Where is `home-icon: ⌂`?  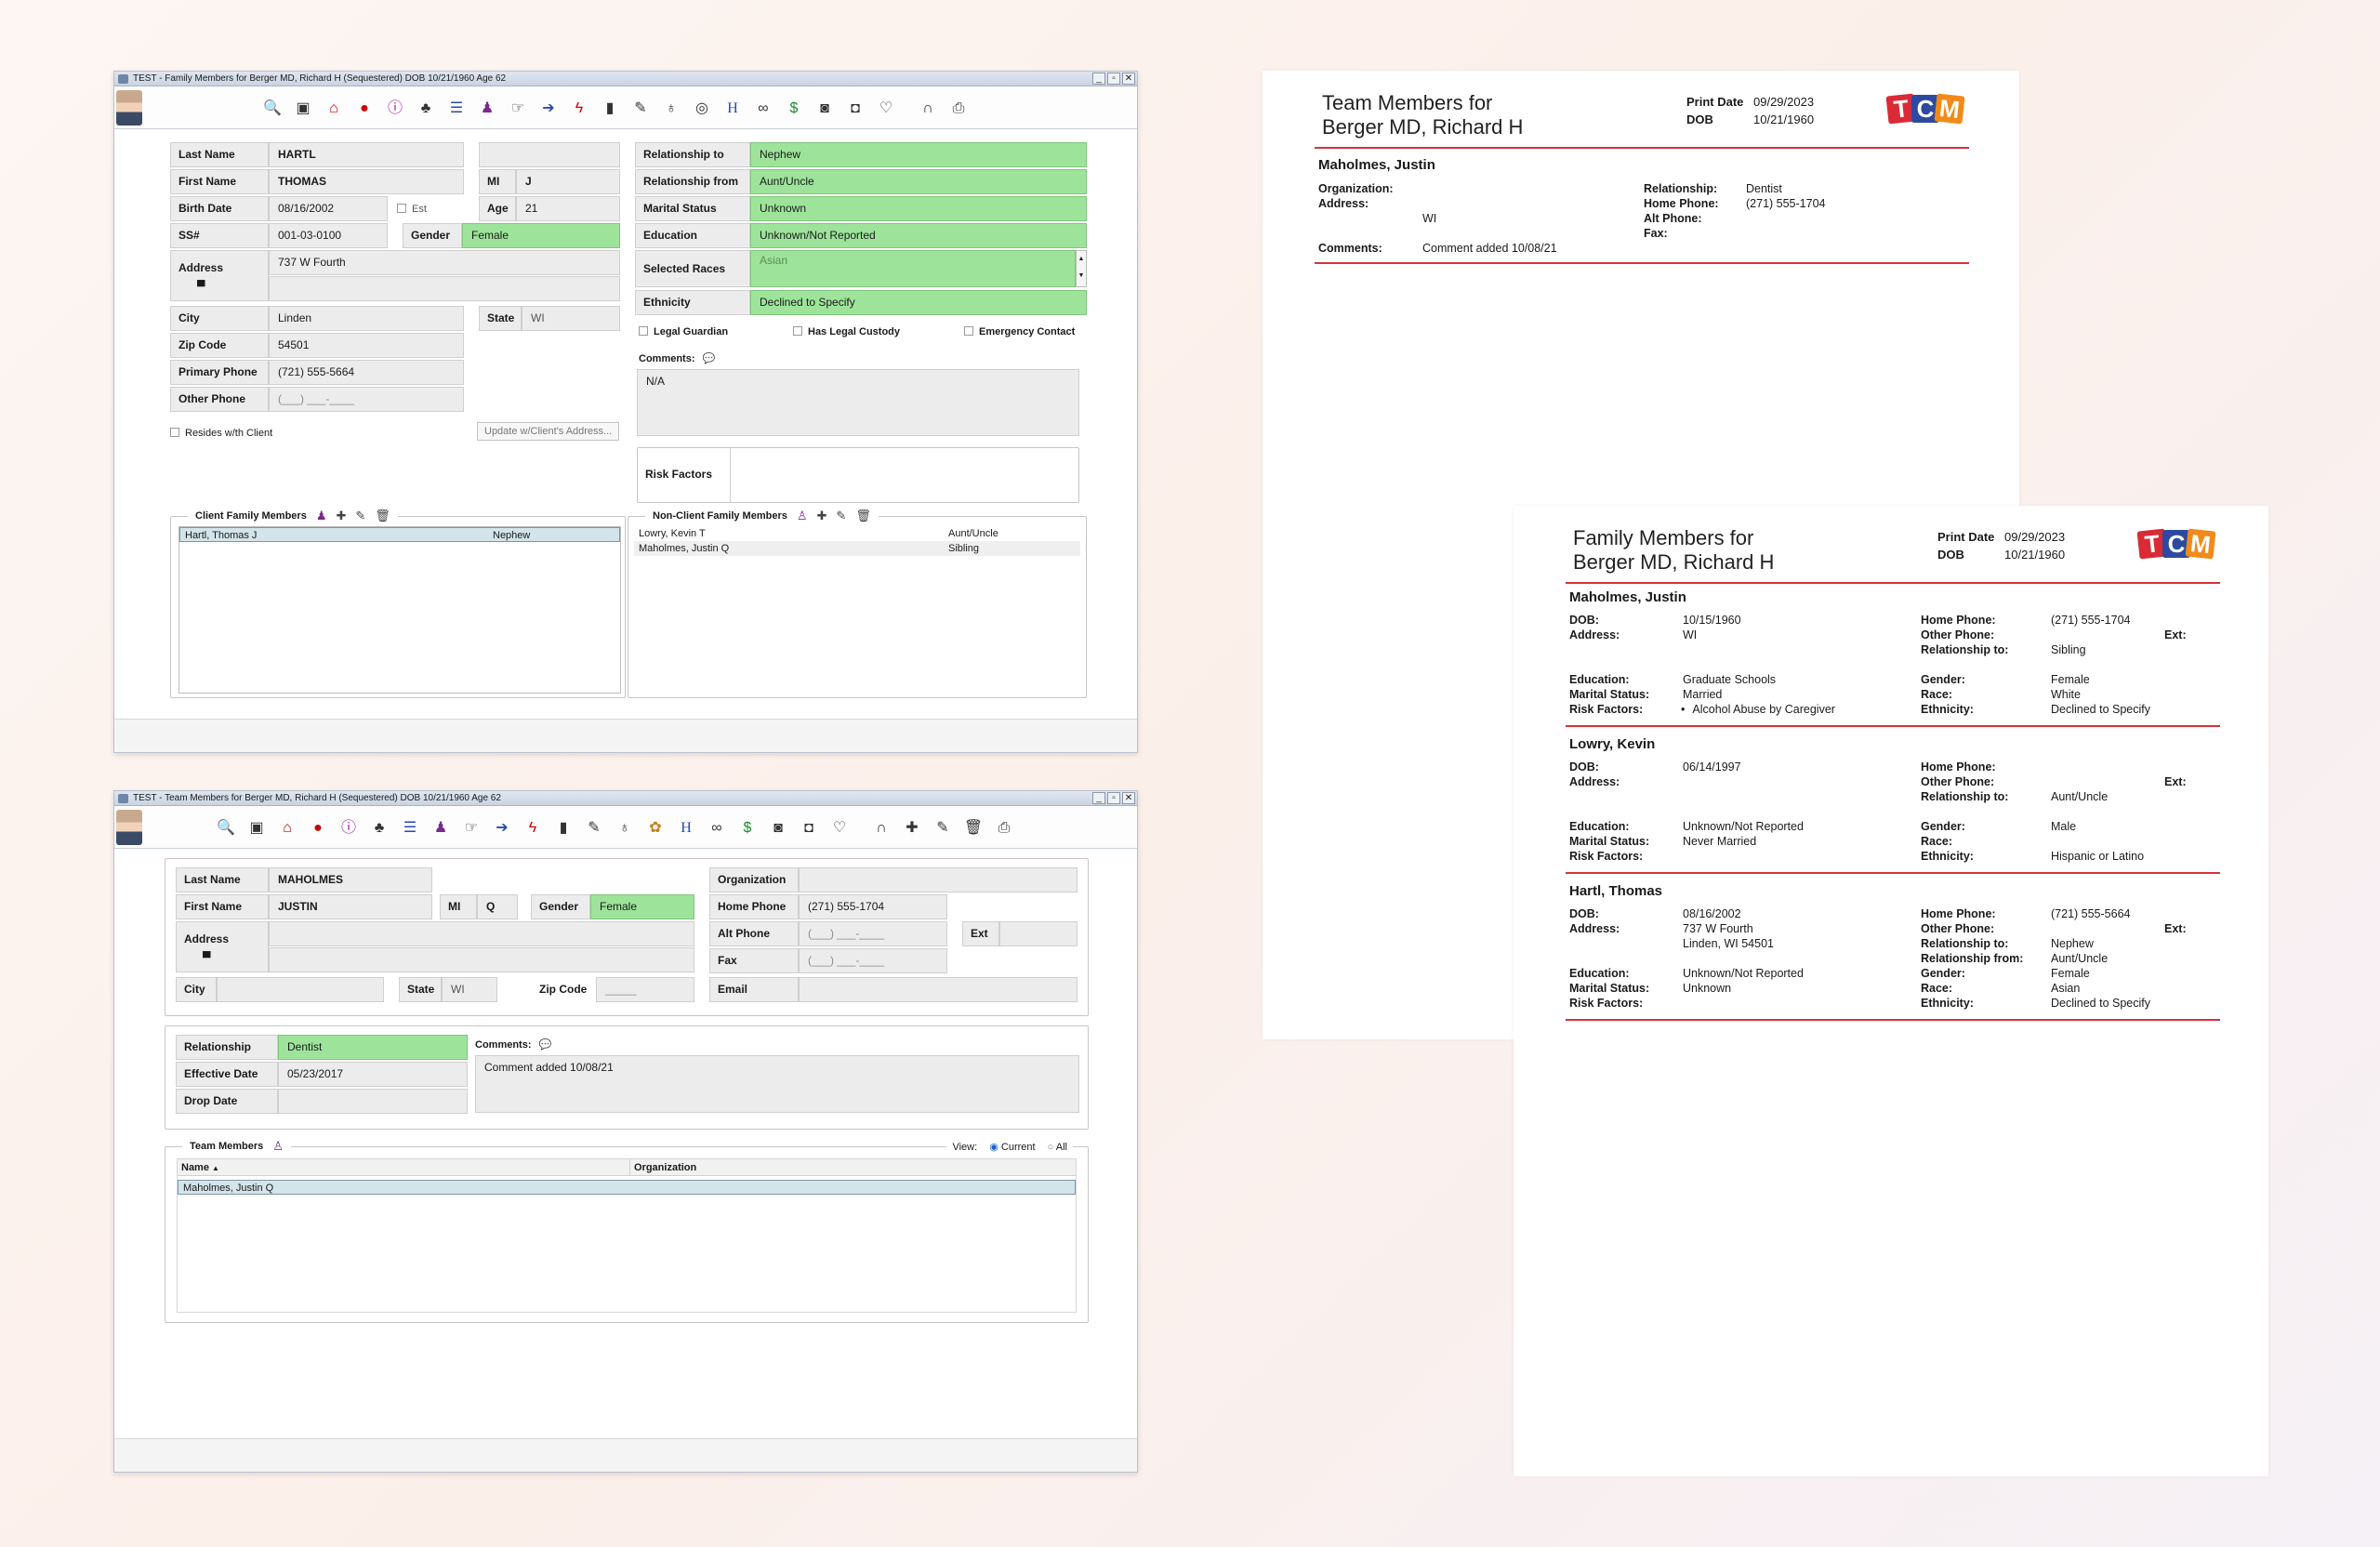 home-icon: ⌂ is located at coordinates (287, 828).